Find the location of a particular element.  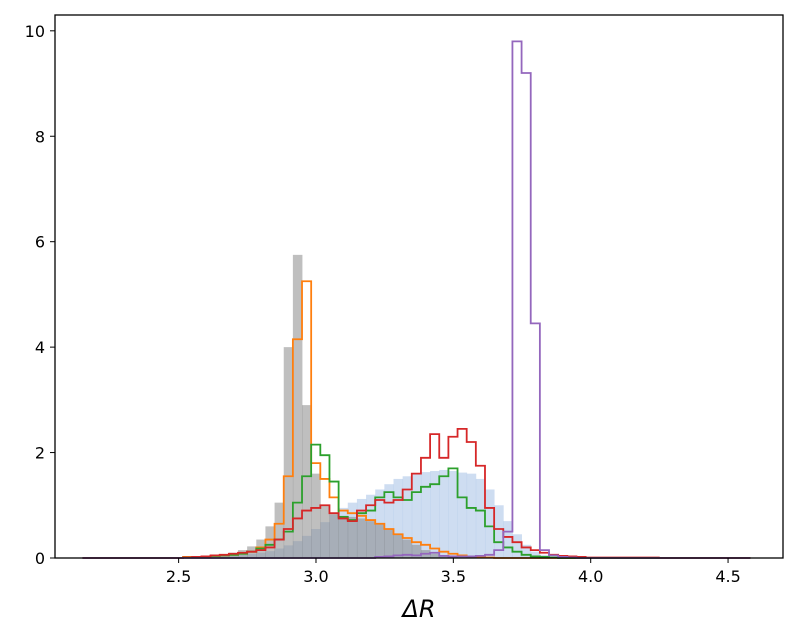

y-tick-label: 2 is located at coordinates (40, 453).